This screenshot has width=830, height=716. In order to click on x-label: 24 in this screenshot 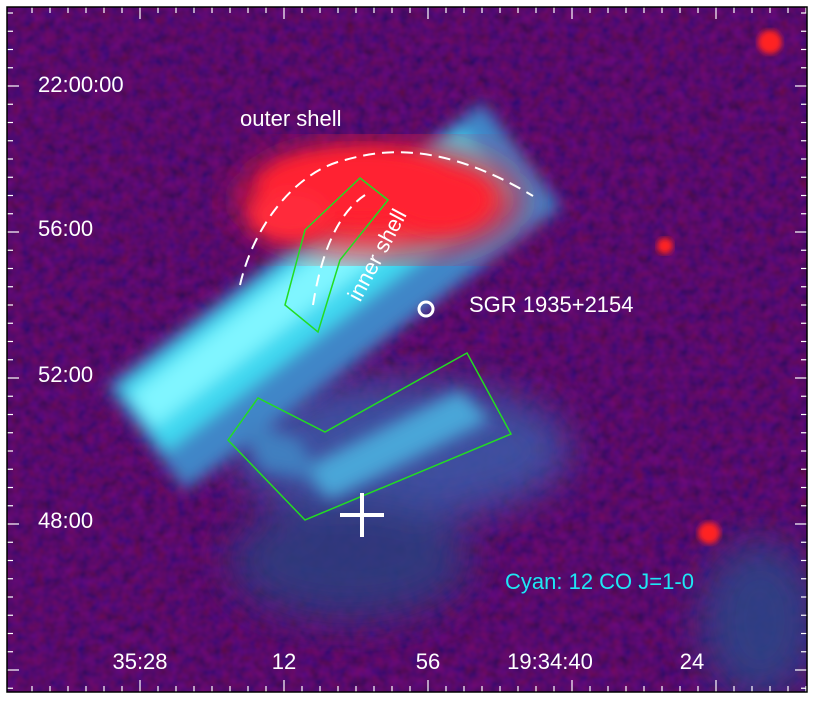, I will do `click(692, 661)`.